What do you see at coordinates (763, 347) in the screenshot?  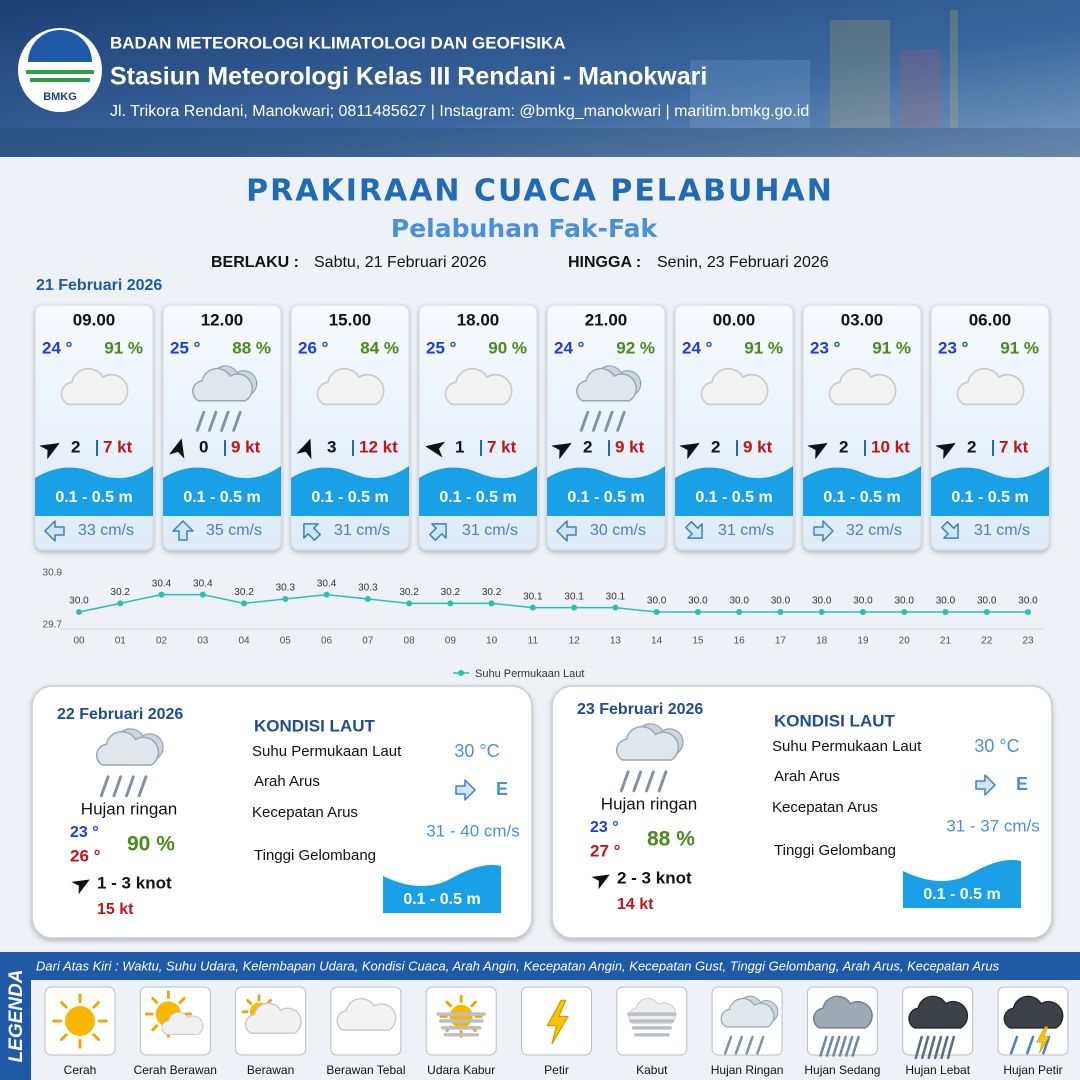 I see `humidity: 91 %` at bounding box center [763, 347].